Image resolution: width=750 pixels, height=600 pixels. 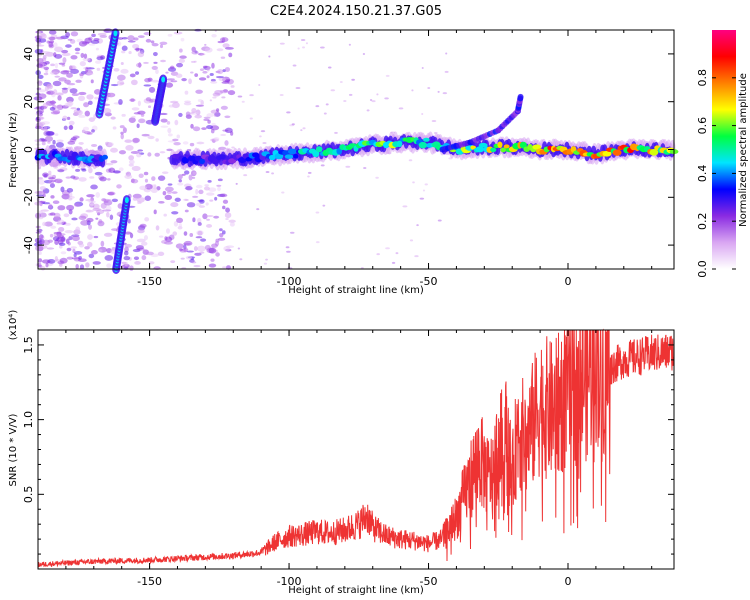 I want to click on spectrogram-x-label: Height of straight line (km), so click(x=356, y=290).